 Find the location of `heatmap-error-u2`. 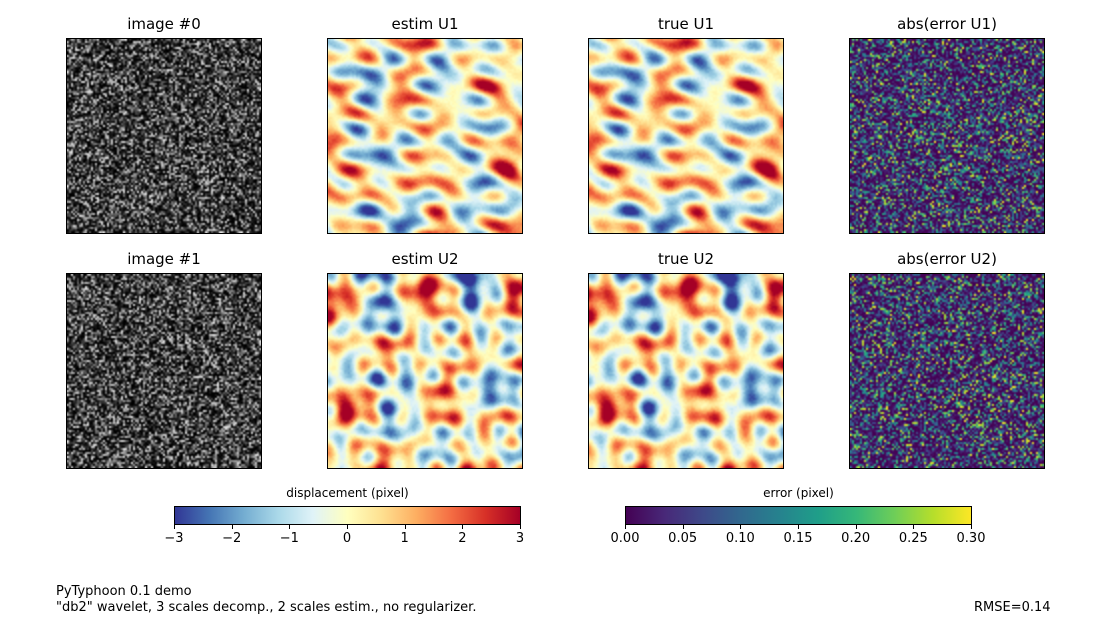

heatmap-error-u2 is located at coordinates (947, 371).